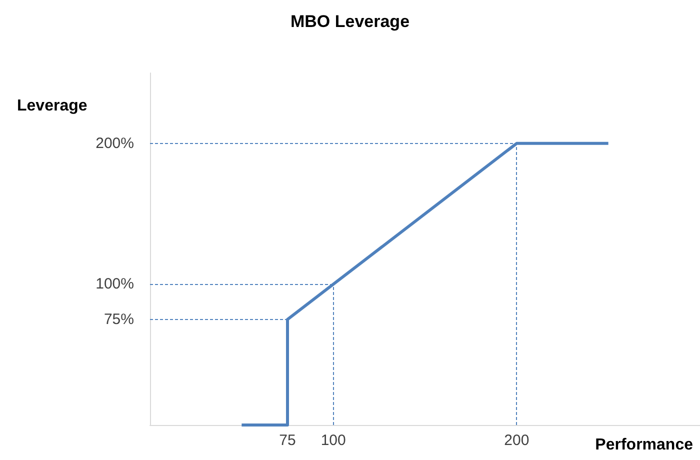  I want to click on y-tick-label: 100%, so click(115, 284).